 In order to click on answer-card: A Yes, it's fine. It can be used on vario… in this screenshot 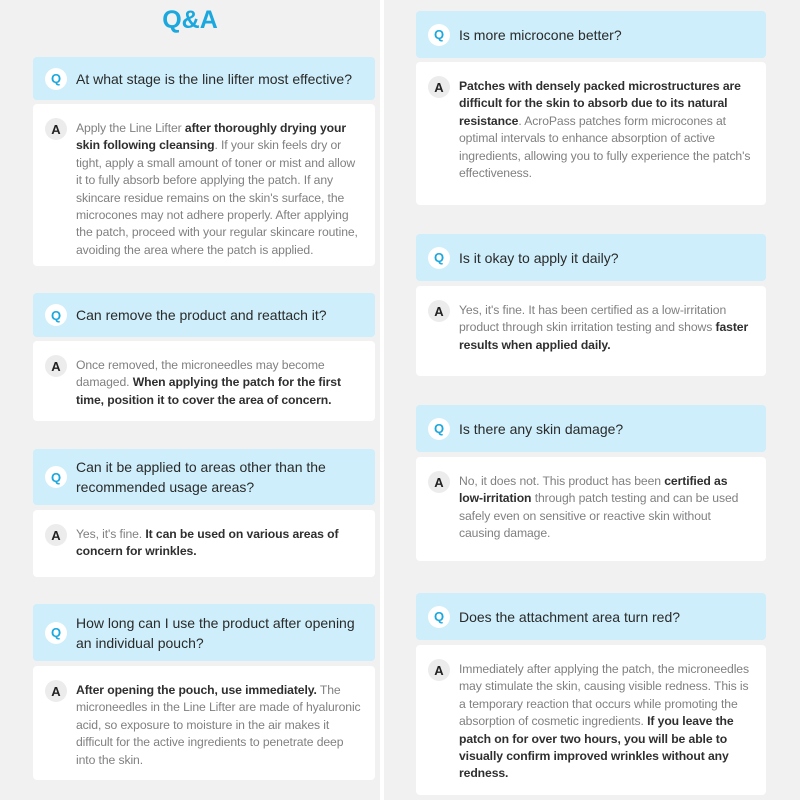, I will do `click(204, 543)`.